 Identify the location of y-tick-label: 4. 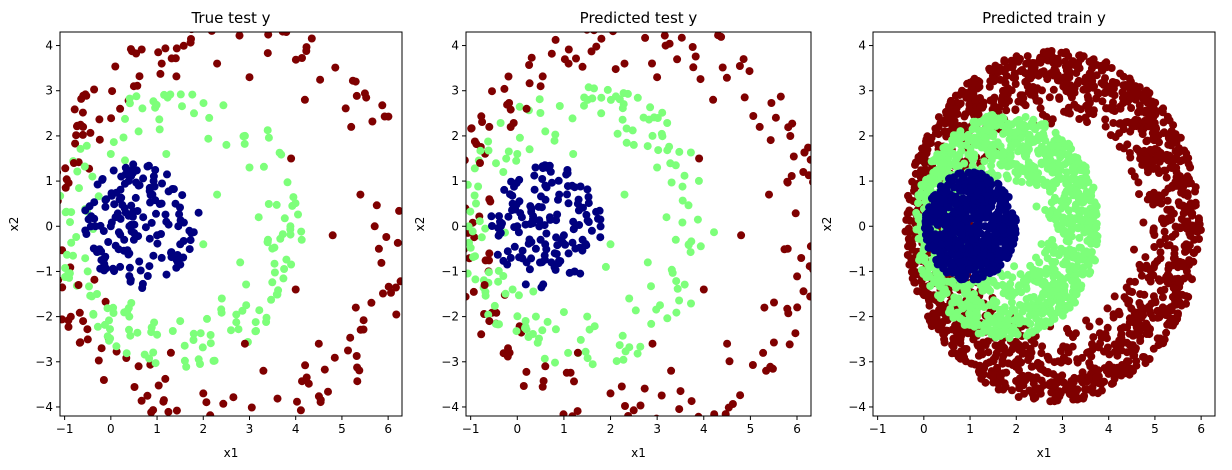
(455, 46).